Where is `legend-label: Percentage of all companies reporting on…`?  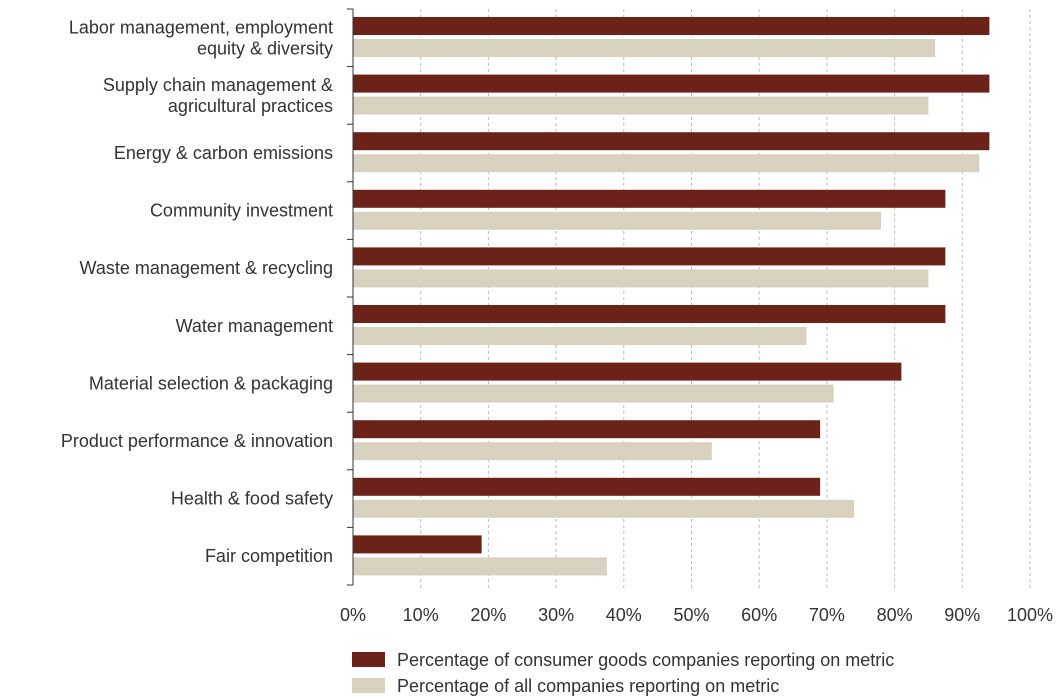
legend-label: Percentage of all companies reporting on… is located at coordinates (588, 686).